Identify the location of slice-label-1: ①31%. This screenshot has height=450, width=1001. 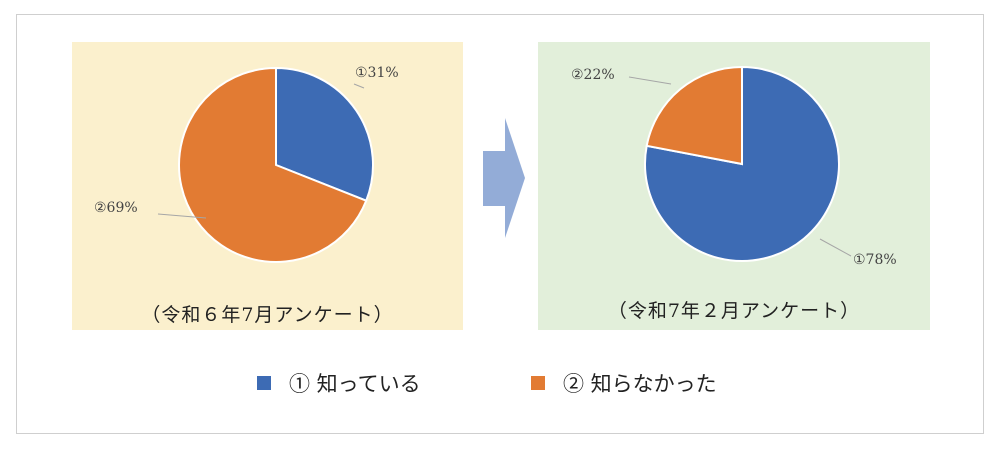
(377, 73).